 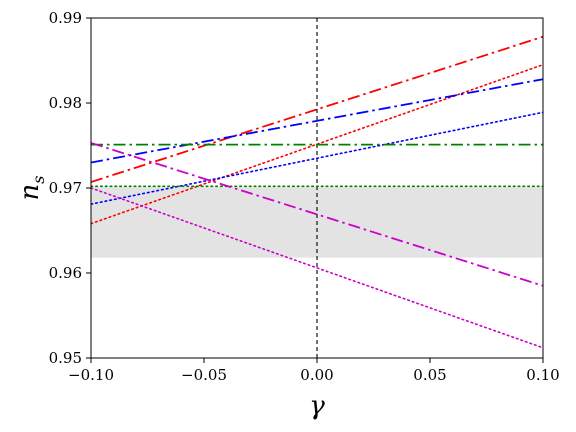 I want to click on y-tick-label: 0.96, so click(x=65, y=273).